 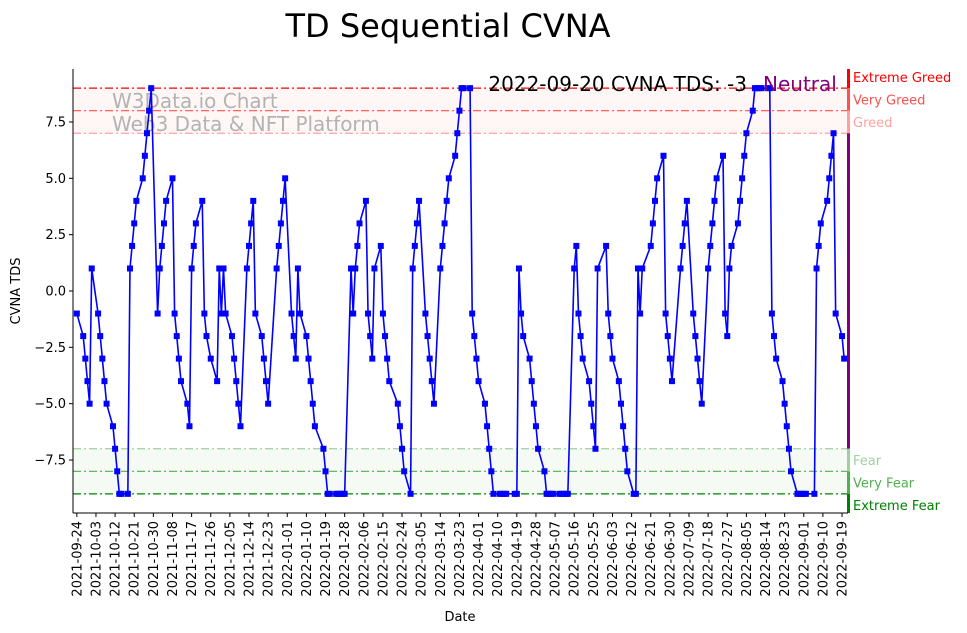 What do you see at coordinates (556, 559) in the screenshot?
I see `x-tick-label: 2022-05-07` at bounding box center [556, 559].